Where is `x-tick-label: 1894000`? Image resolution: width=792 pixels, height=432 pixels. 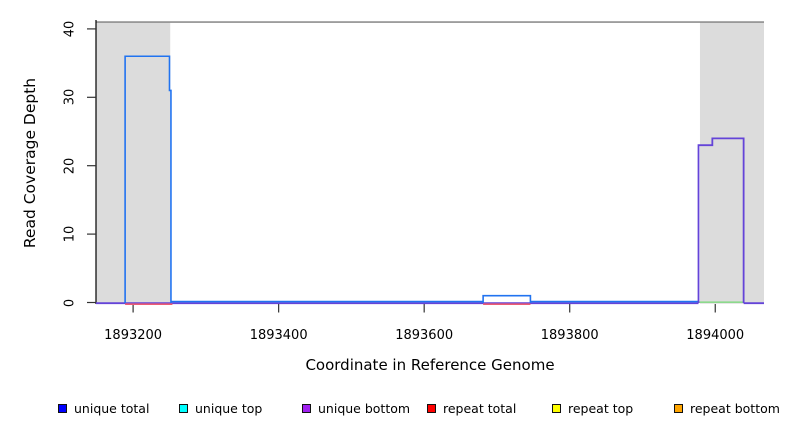 x-tick-label: 1894000 is located at coordinates (715, 335).